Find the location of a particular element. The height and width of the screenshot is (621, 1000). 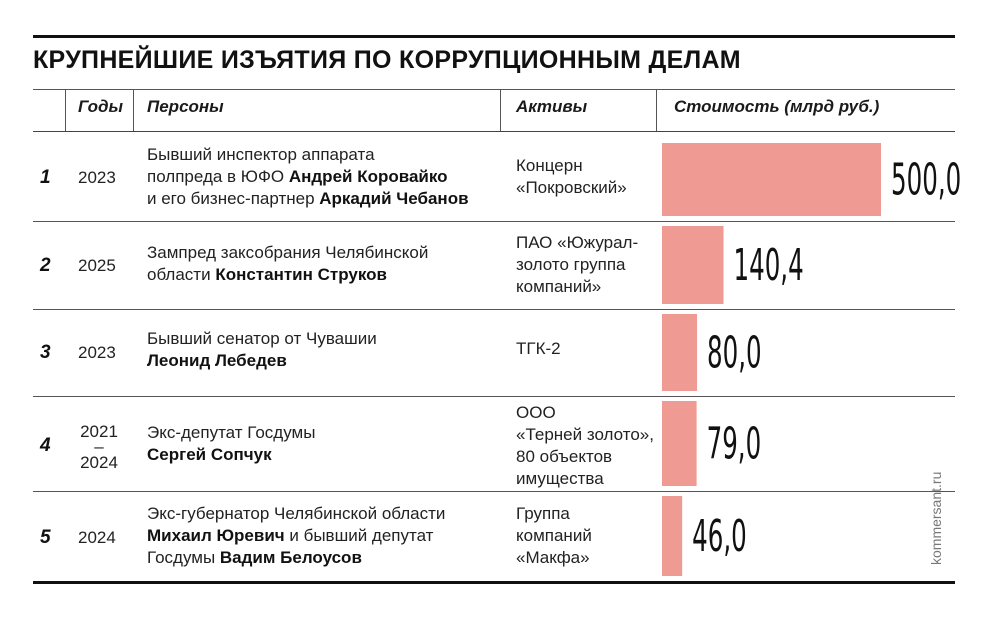

asset-line: ТГК-2 is located at coordinates (538, 348).